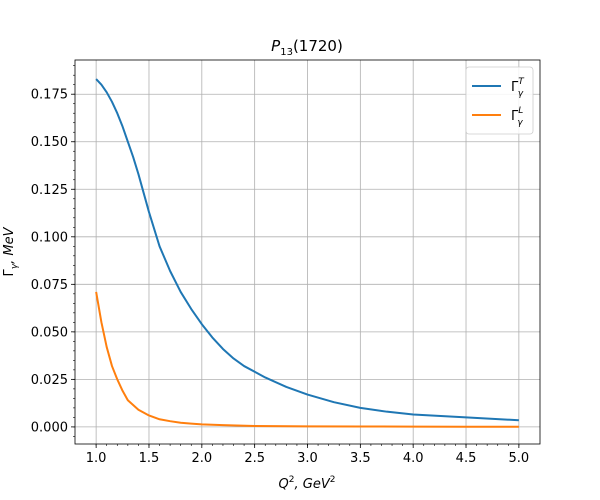 Image resolution: width=600 pixels, height=500 pixels. What do you see at coordinates (149, 458) in the screenshot?
I see `x-tick-label: 1.5` at bounding box center [149, 458].